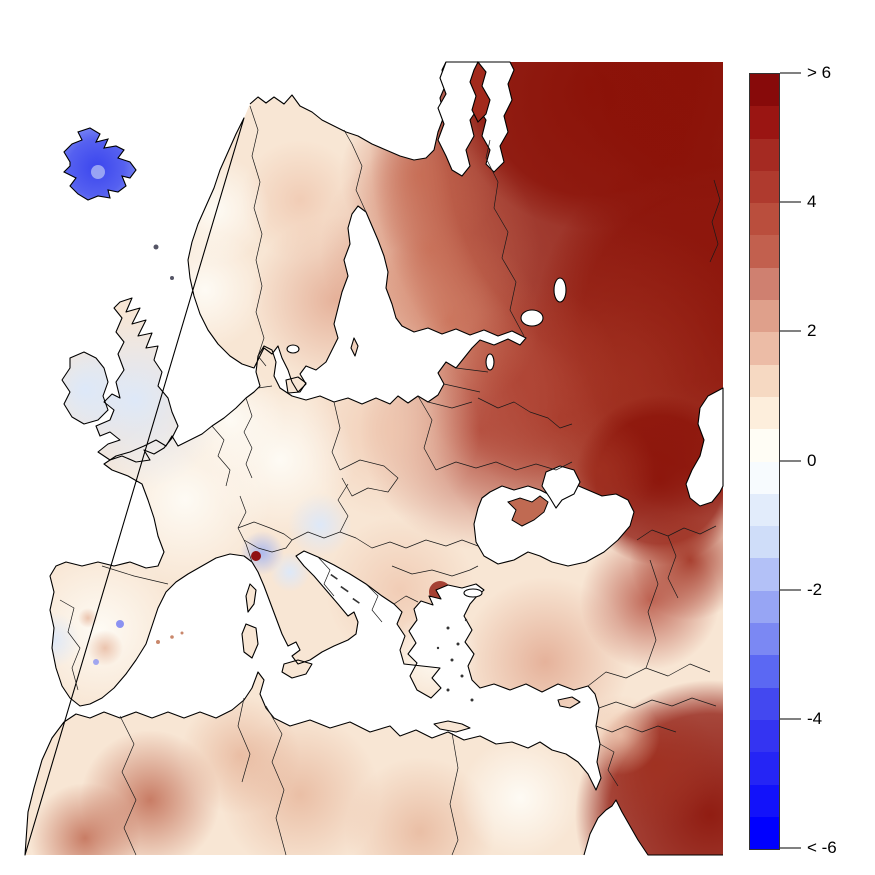  What do you see at coordinates (812, 460) in the screenshot?
I see `colorbar-tick-label: 0` at bounding box center [812, 460].